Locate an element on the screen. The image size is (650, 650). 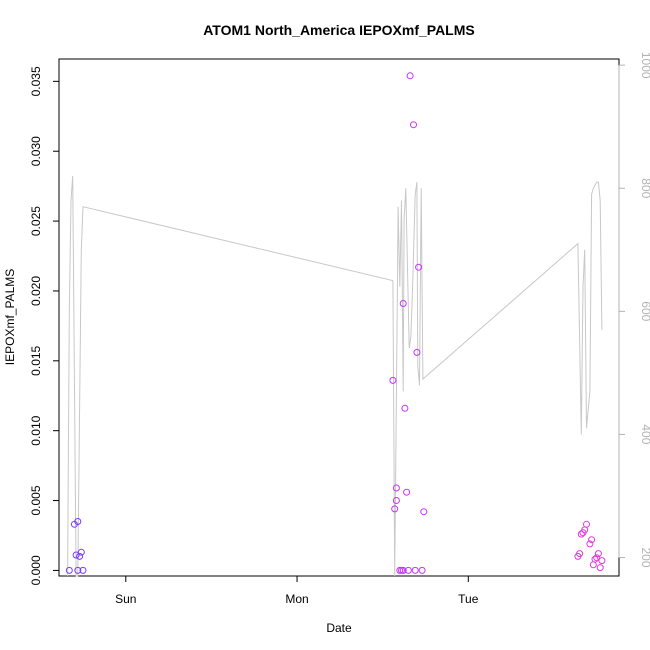
y-tick-label: 0.010 is located at coordinates (36, 430).